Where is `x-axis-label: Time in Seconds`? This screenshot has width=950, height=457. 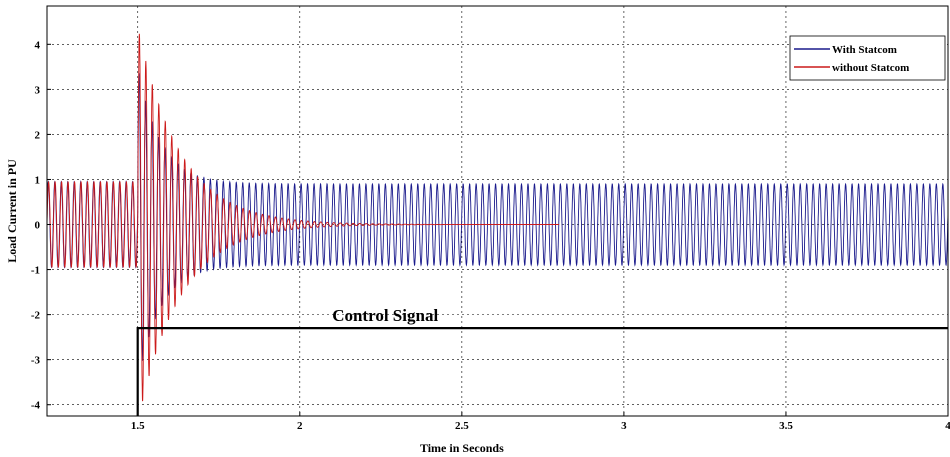 x-axis-label: Time in Seconds is located at coordinates (462, 448).